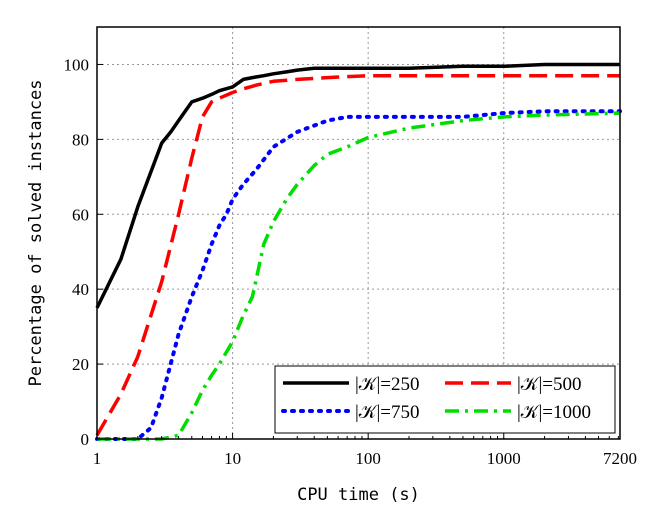  I want to click on legend-box, so click(445, 399).